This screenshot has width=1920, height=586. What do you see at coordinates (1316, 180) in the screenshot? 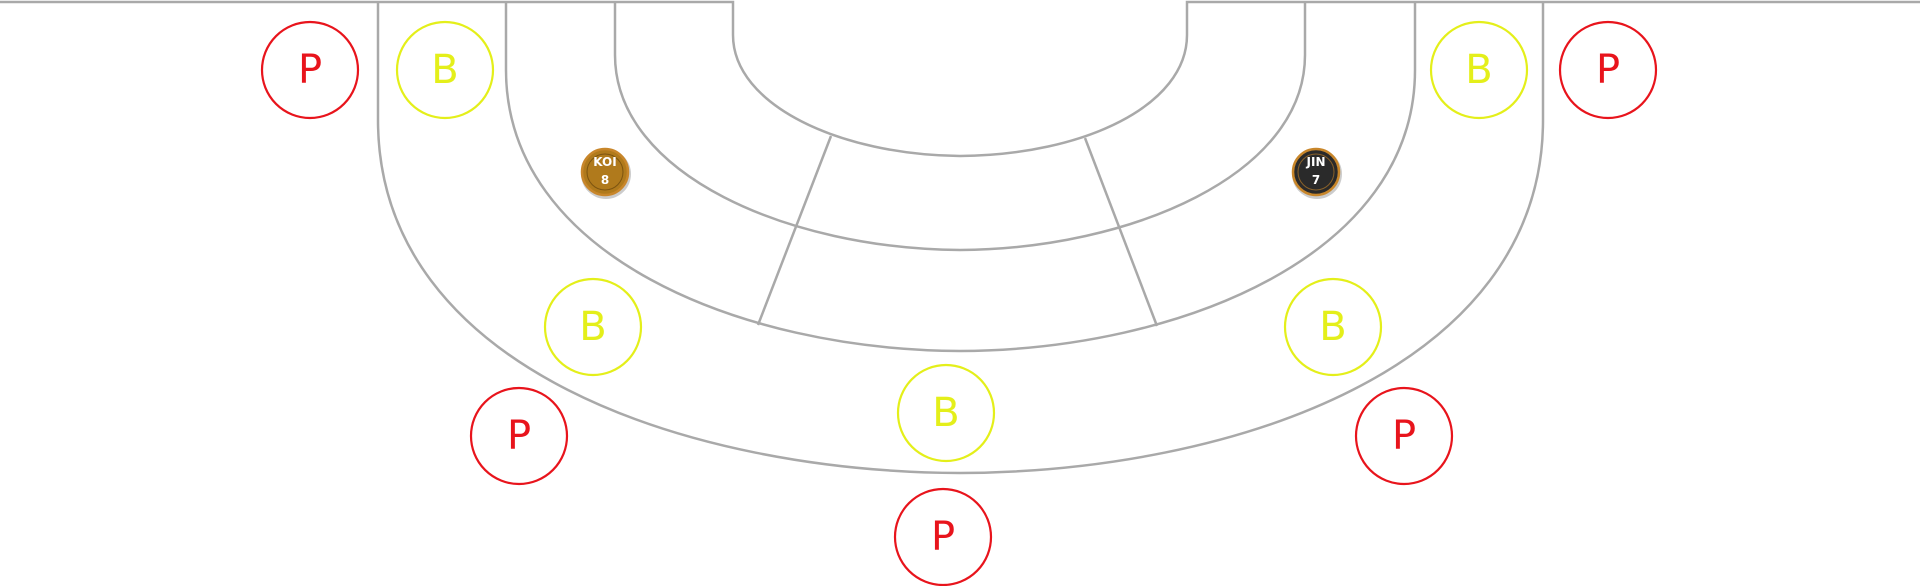
I see `token-value: 7` at bounding box center [1316, 180].